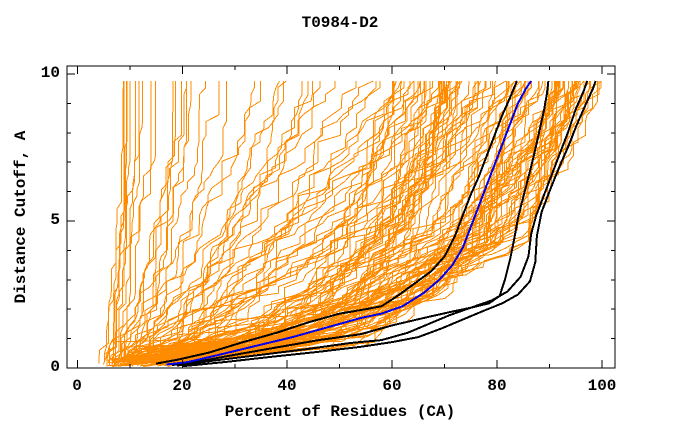  I want to click on x-tick-label-4: 80, so click(497, 386).